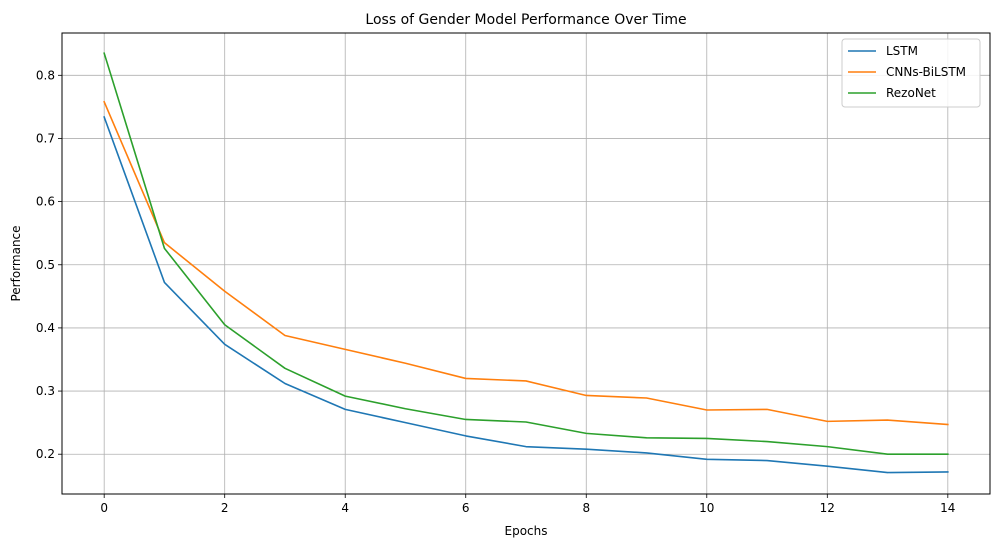 The width and height of the screenshot is (1001, 547). I want to click on y-tick-label: 0.4, so click(45, 328).